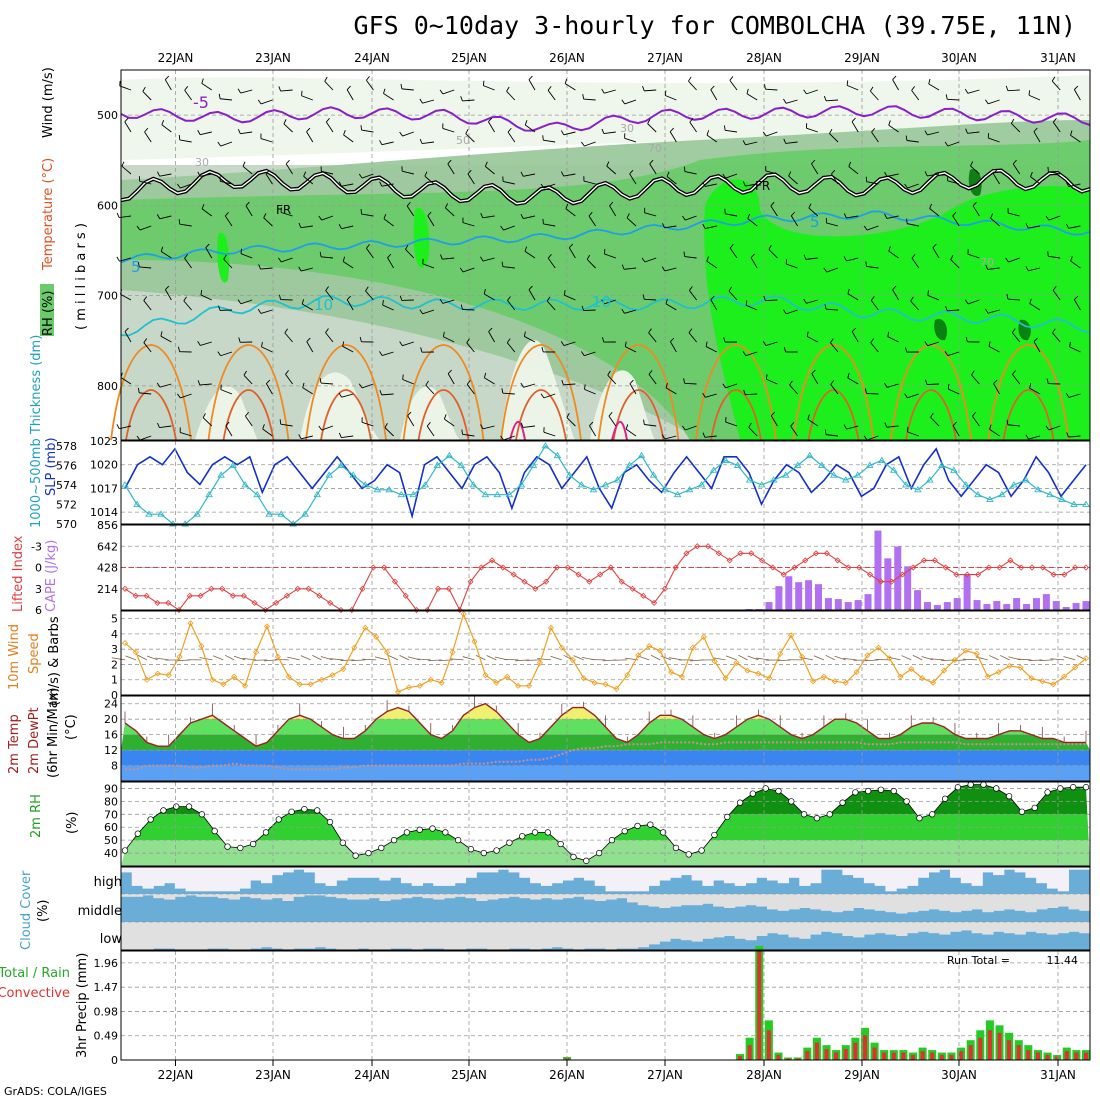 The height and width of the screenshot is (1100, 1100). Describe the element at coordinates (43, 911) in the screenshot. I see `cloud-unit: (%)` at that location.